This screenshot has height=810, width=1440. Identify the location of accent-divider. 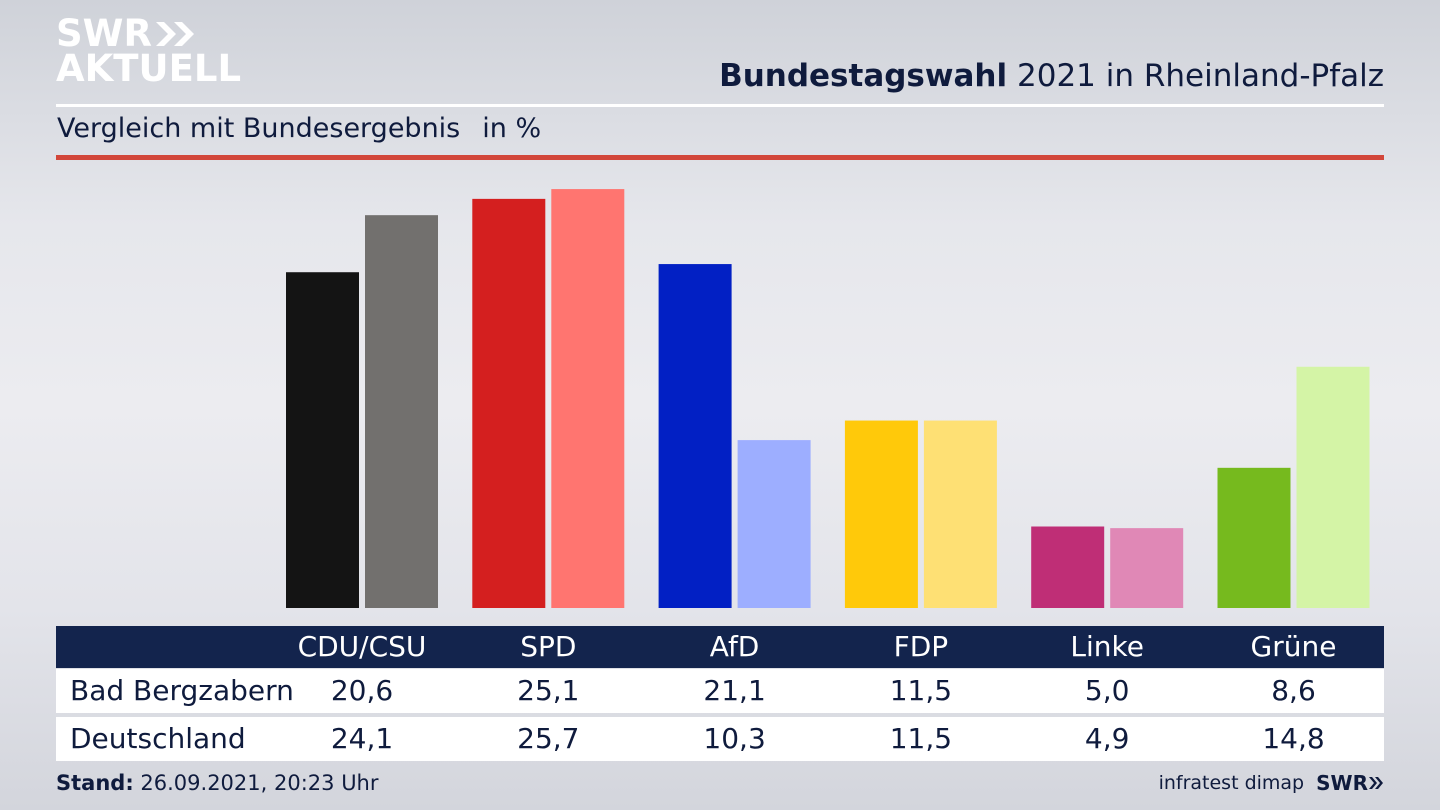
(720, 157).